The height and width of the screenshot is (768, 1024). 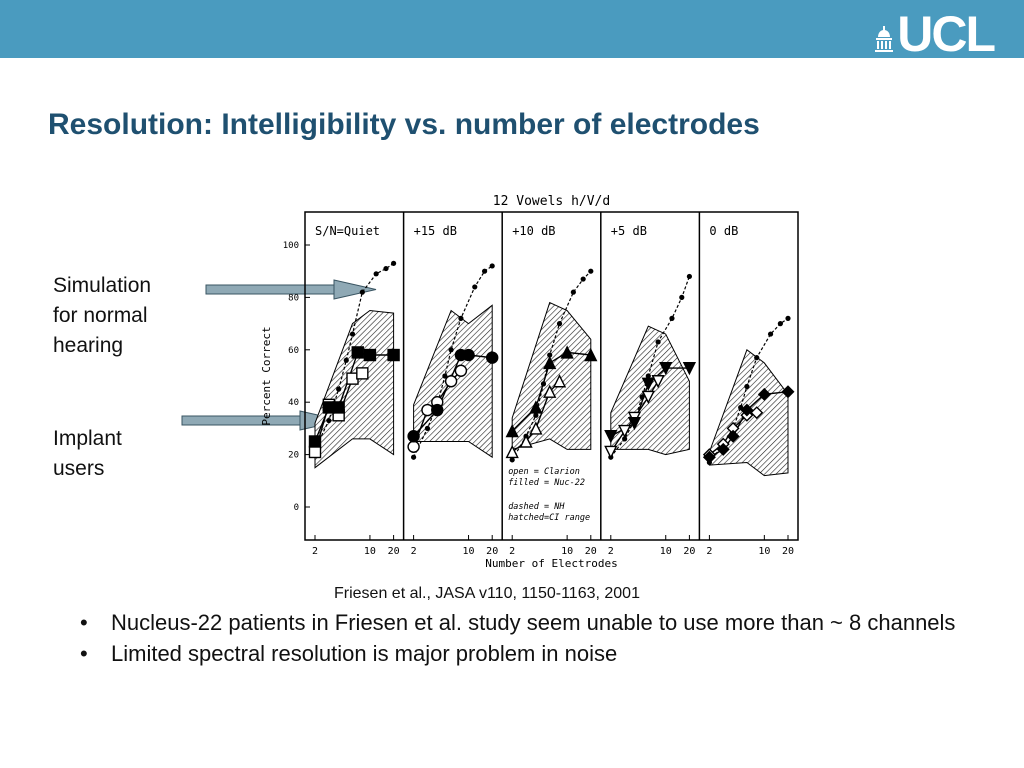 I want to click on chart-title: 12 Vowels h/V/d, so click(x=551, y=201).